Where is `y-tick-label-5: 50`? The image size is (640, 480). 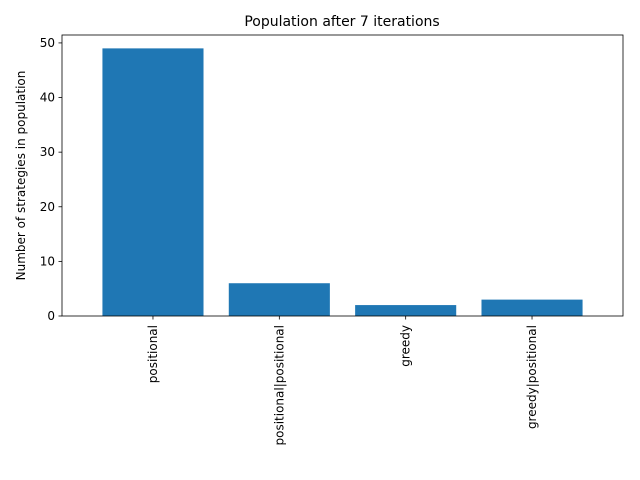
y-tick-label-5: 50 is located at coordinates (47, 43).